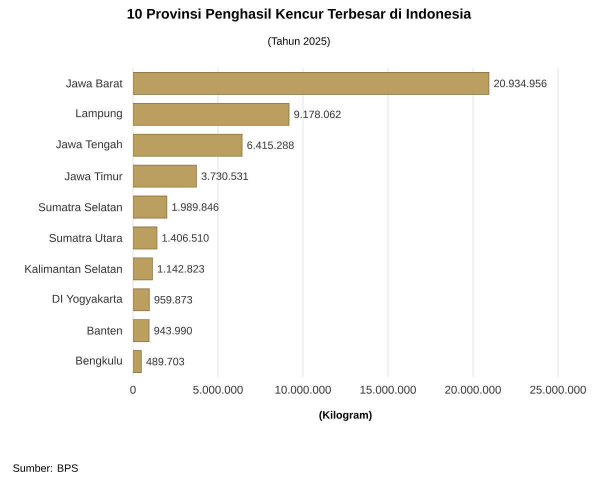 The height and width of the screenshot is (480, 598). I want to click on y-tick-label: Sumatra Selatan, so click(80, 207).